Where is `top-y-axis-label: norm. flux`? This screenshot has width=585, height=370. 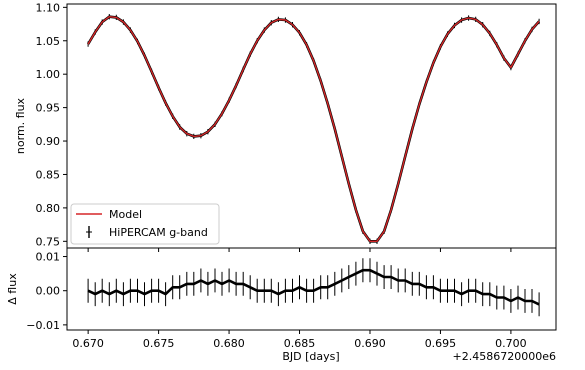 top-y-axis-label: norm. flux is located at coordinates (20, 125).